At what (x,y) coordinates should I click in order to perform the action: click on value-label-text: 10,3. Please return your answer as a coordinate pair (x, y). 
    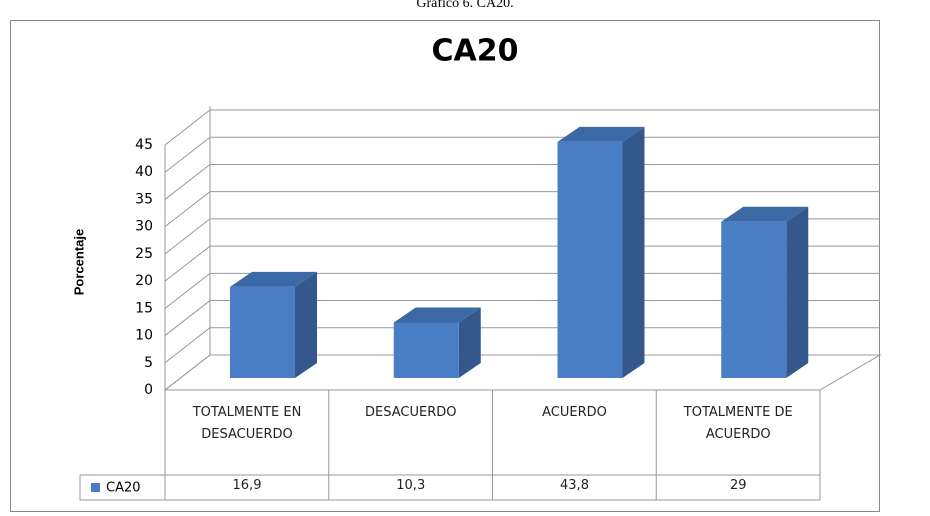
    Looking at the image, I should click on (411, 485).